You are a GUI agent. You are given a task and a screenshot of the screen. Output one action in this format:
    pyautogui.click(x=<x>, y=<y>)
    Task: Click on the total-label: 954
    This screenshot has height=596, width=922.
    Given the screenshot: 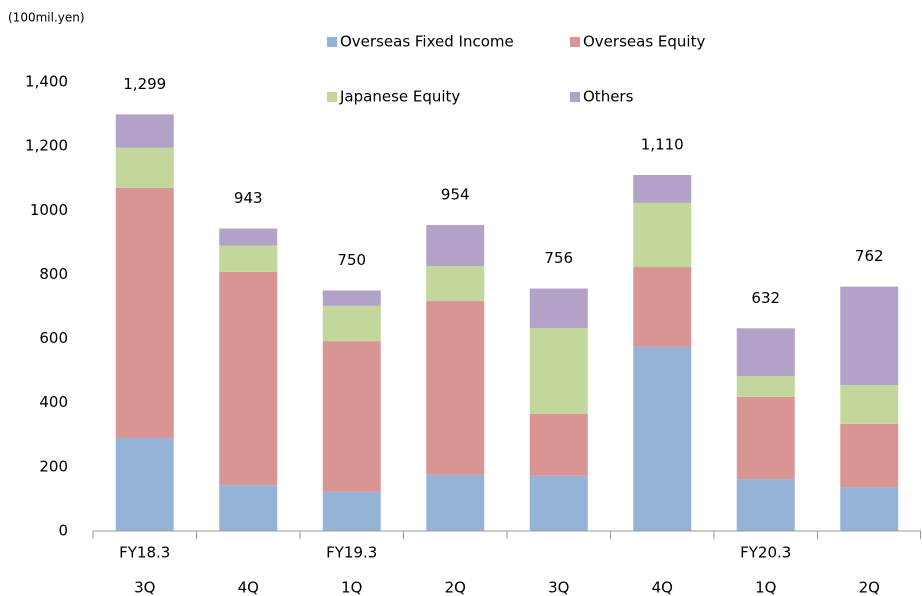 What is the action you would take?
    pyautogui.click(x=455, y=195)
    